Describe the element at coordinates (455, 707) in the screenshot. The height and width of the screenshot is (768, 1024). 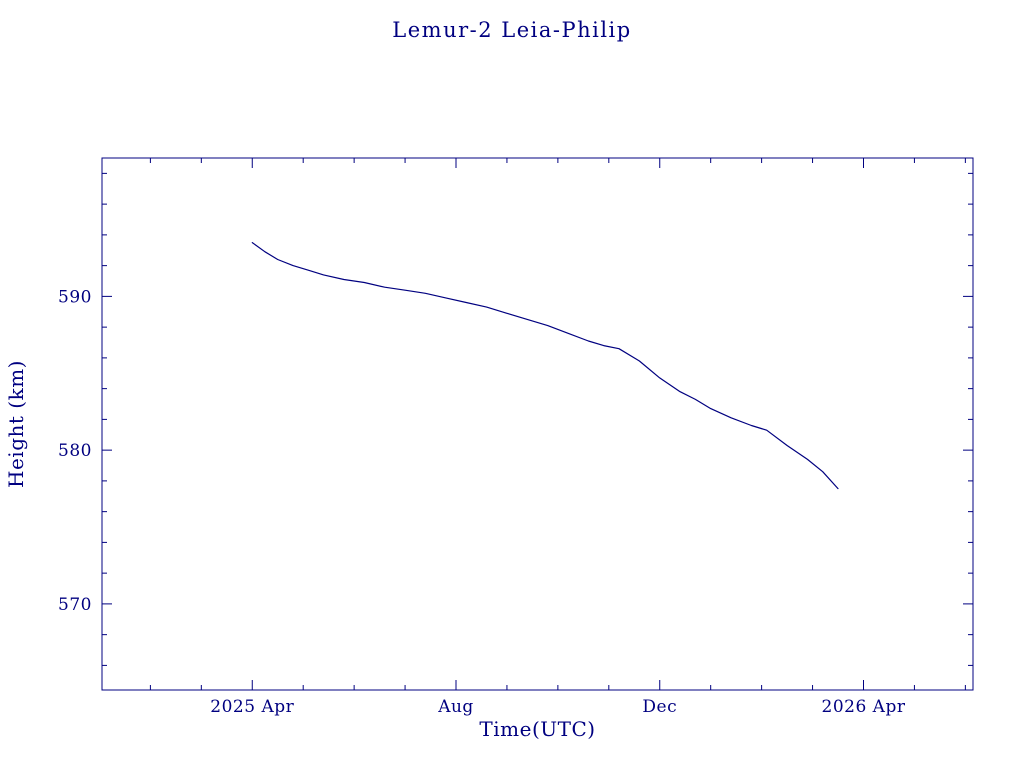
I see `x-tick-label: Aug` at that location.